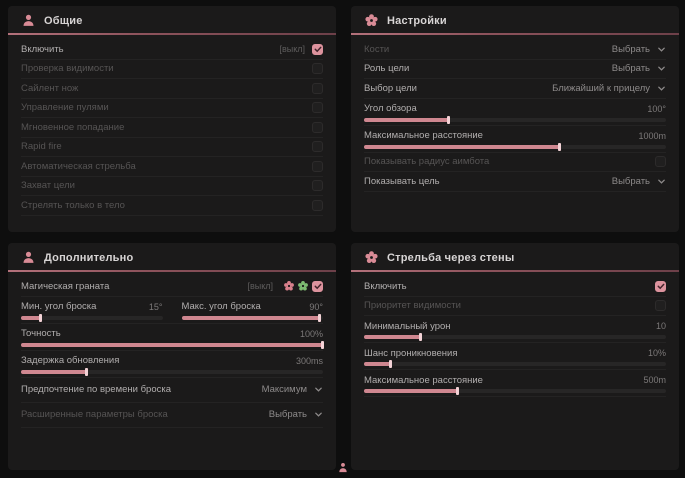 This screenshot has width=685, height=478. Describe the element at coordinates (41, 147) in the screenshot. I see `row-label: Rapid fire` at that location.